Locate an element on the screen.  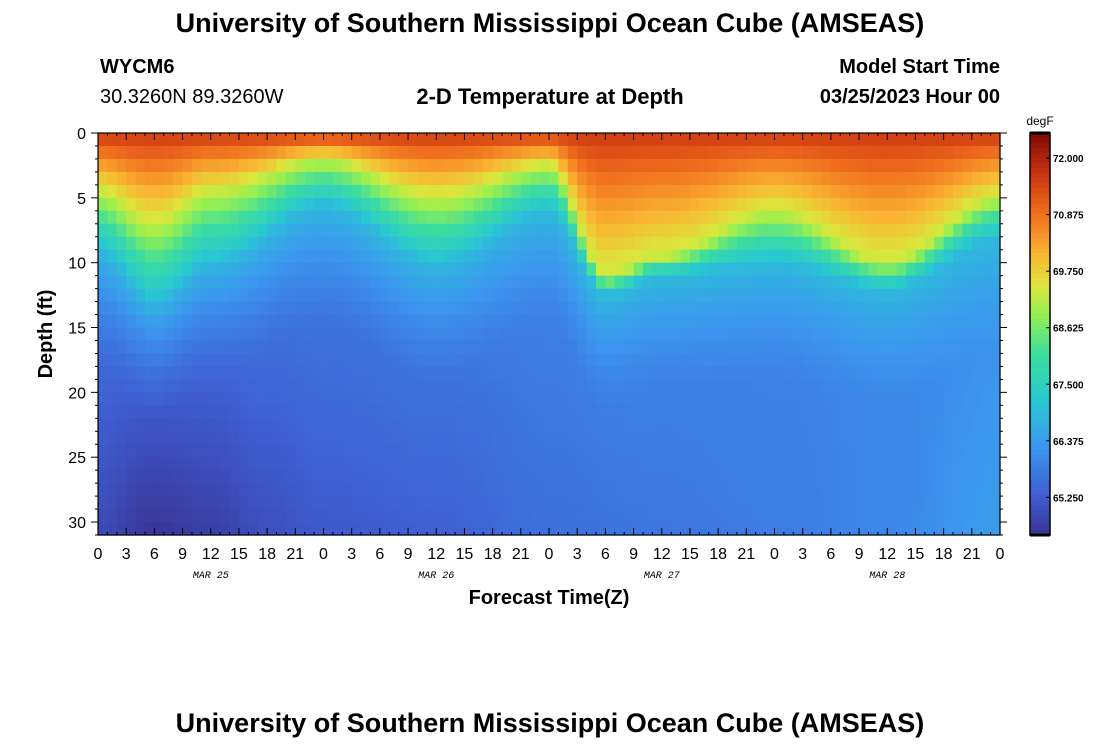
x-tick-label: 15 is located at coordinates (916, 554).